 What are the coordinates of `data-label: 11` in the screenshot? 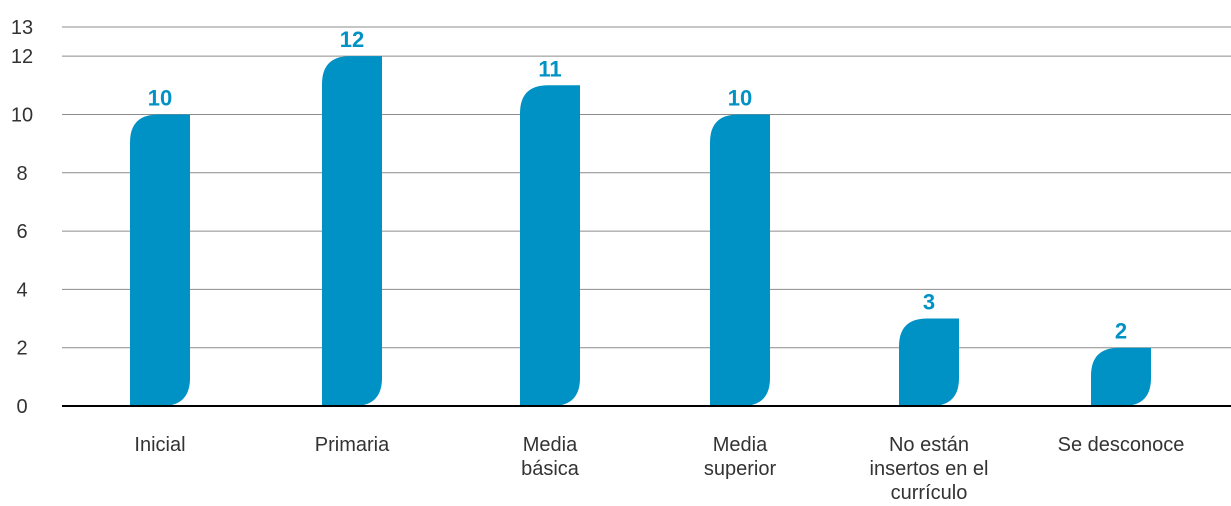 It's located at (549, 68).